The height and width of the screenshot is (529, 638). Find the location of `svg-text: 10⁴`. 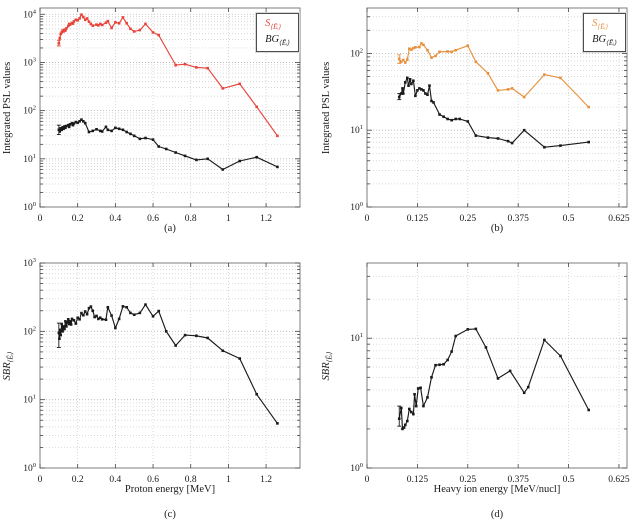

svg-text: 10⁴ is located at coordinates (30, 14).